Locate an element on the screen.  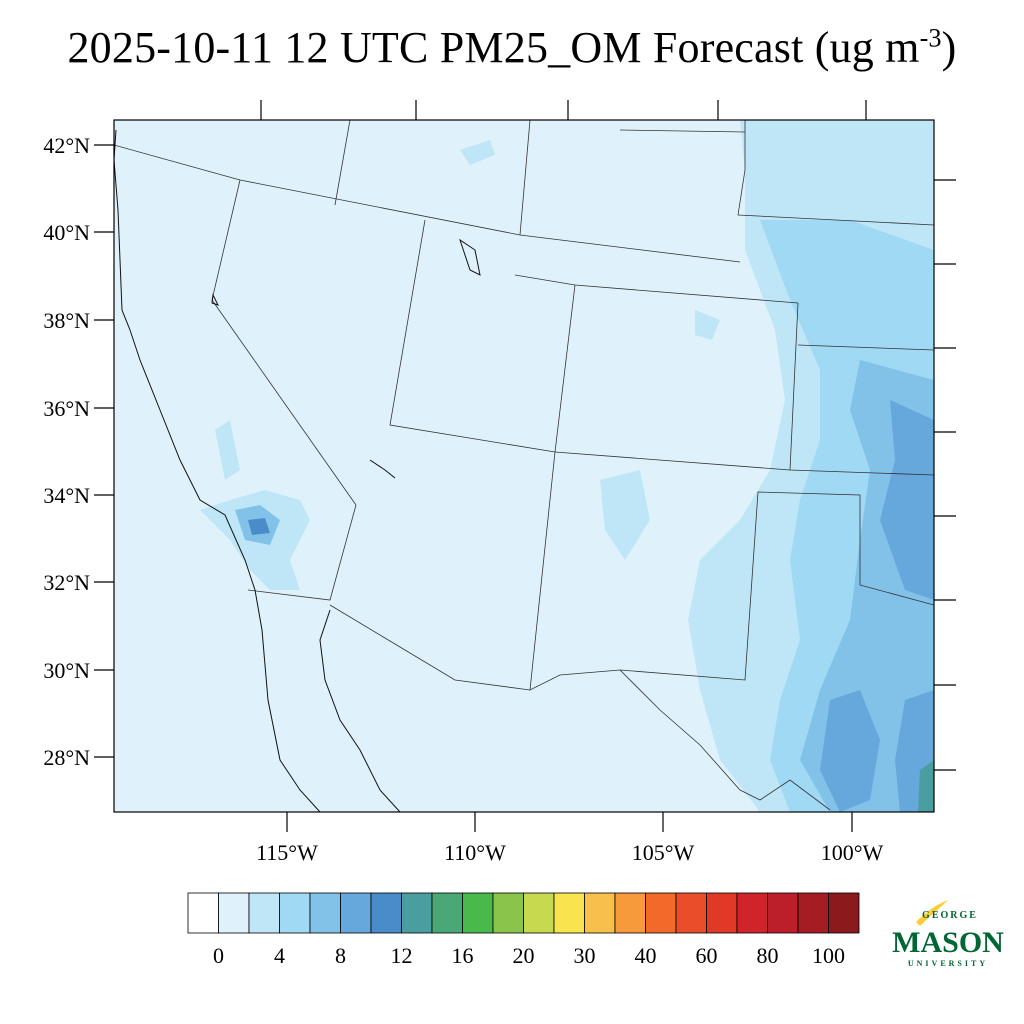
logo-line1: GEORGE is located at coordinates (950, 915).